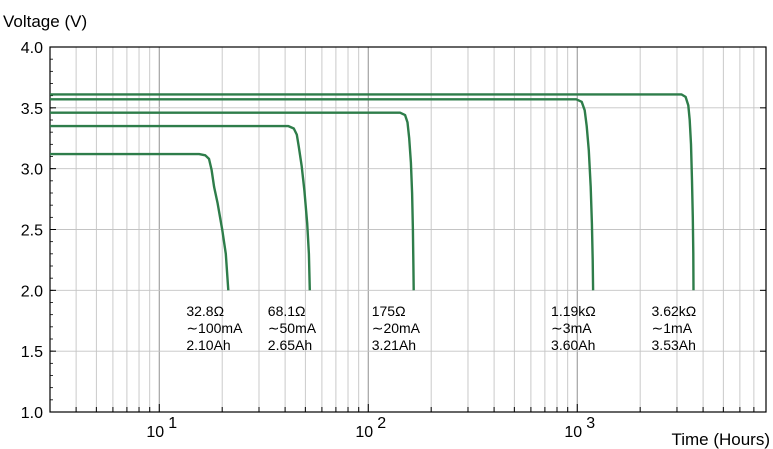  What do you see at coordinates (32, 109) in the screenshot?
I see `y-tick-label: 3.5` at bounding box center [32, 109].